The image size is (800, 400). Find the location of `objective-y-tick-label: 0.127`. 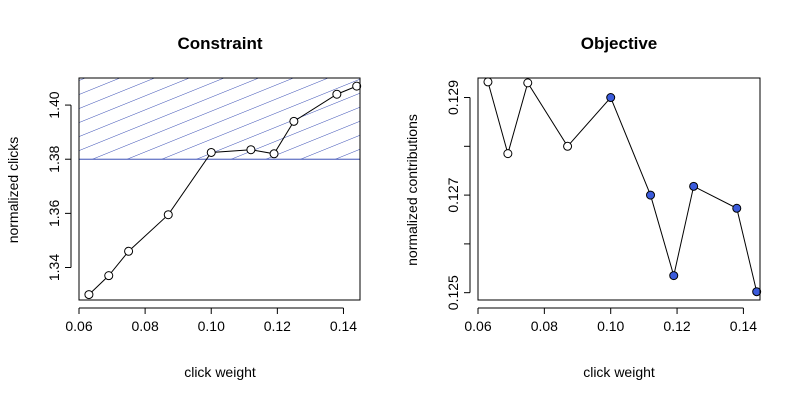

objective-y-tick-label: 0.127 is located at coordinates (453, 194).